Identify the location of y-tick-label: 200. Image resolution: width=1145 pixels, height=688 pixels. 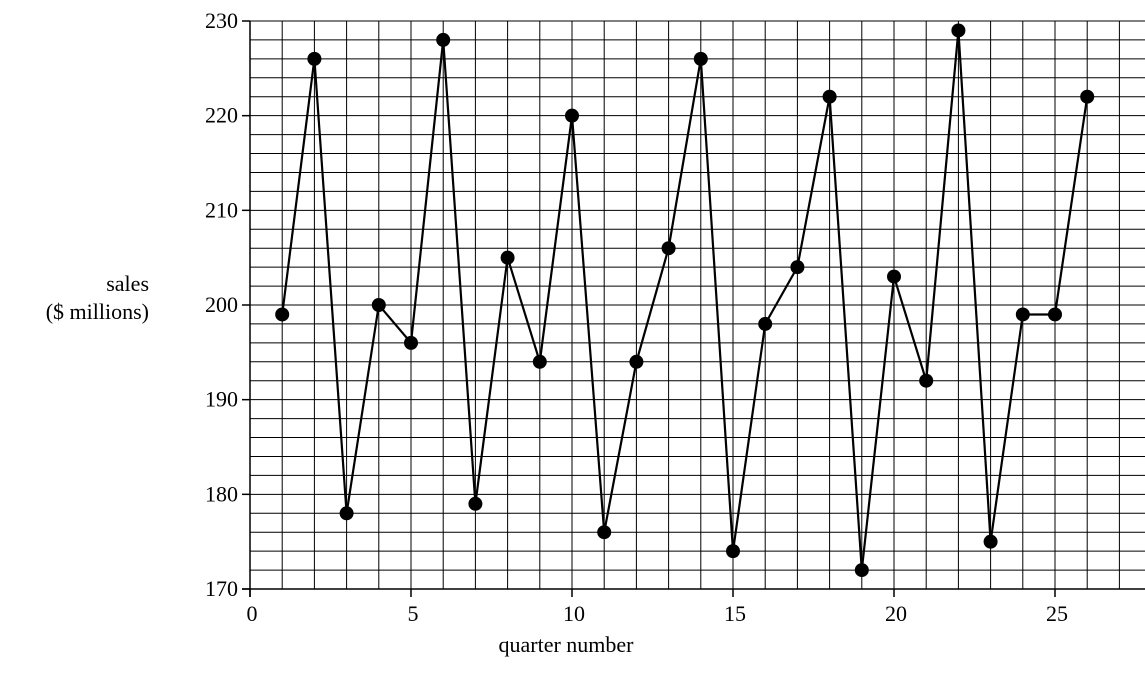
(221, 304).